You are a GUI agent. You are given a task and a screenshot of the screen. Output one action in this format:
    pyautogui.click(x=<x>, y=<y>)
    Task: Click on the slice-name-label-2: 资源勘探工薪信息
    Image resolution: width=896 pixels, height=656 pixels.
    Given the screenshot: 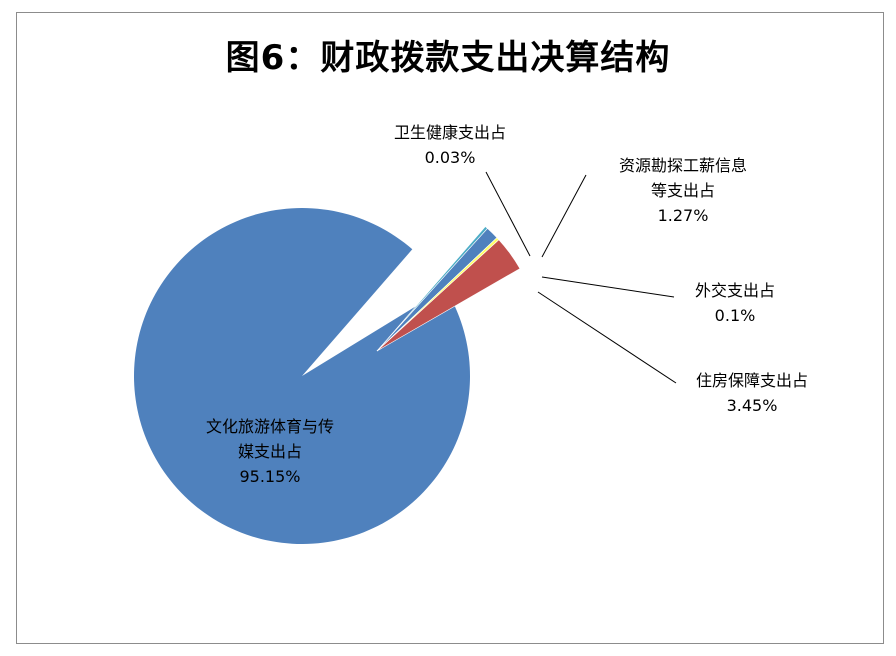 What is the action you would take?
    pyautogui.click(x=683, y=165)
    